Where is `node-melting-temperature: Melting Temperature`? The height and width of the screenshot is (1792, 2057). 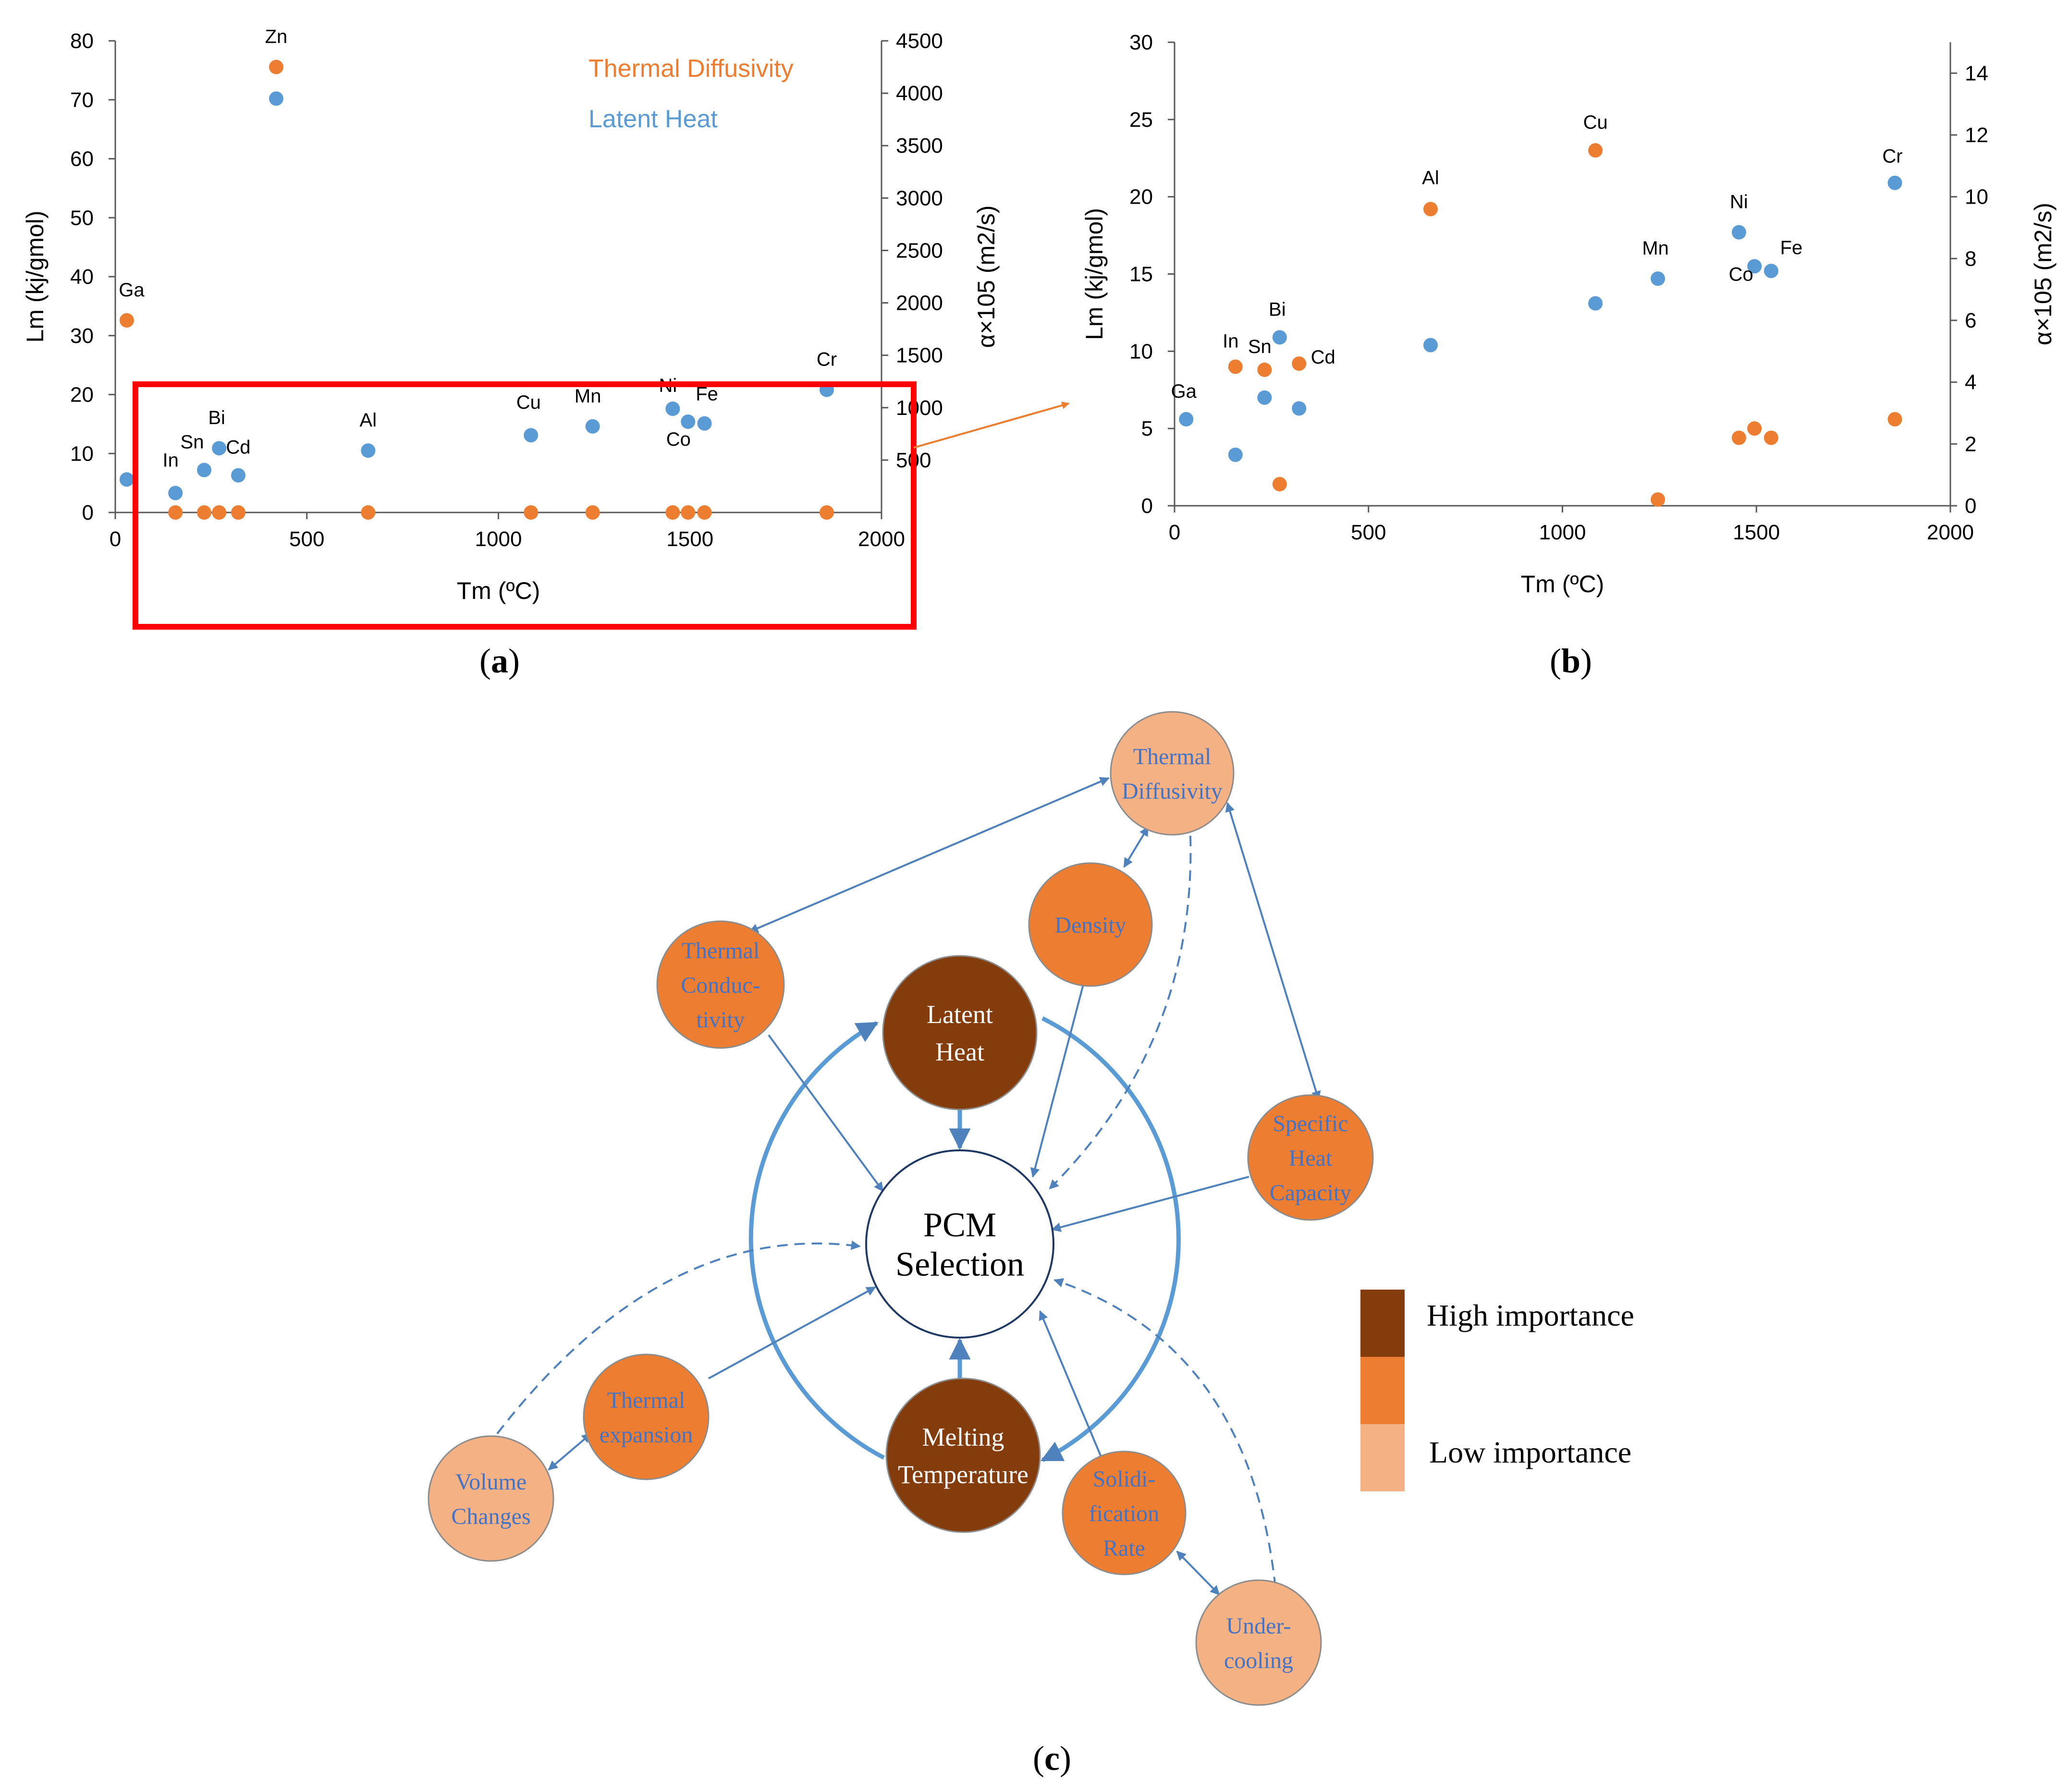
node-melting-temperature: Melting Temperature is located at coordinates (963, 1455).